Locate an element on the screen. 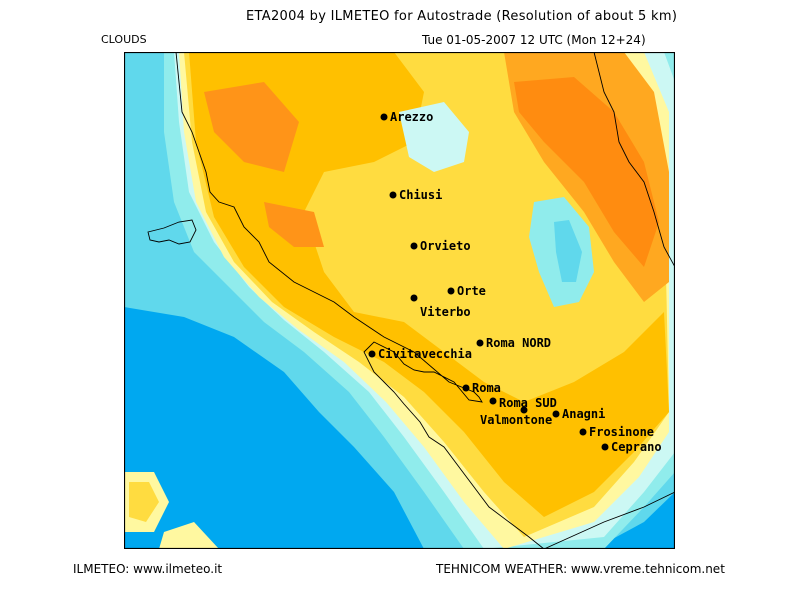 The image size is (800, 600). city-marker-ceprano is located at coordinates (605, 447).